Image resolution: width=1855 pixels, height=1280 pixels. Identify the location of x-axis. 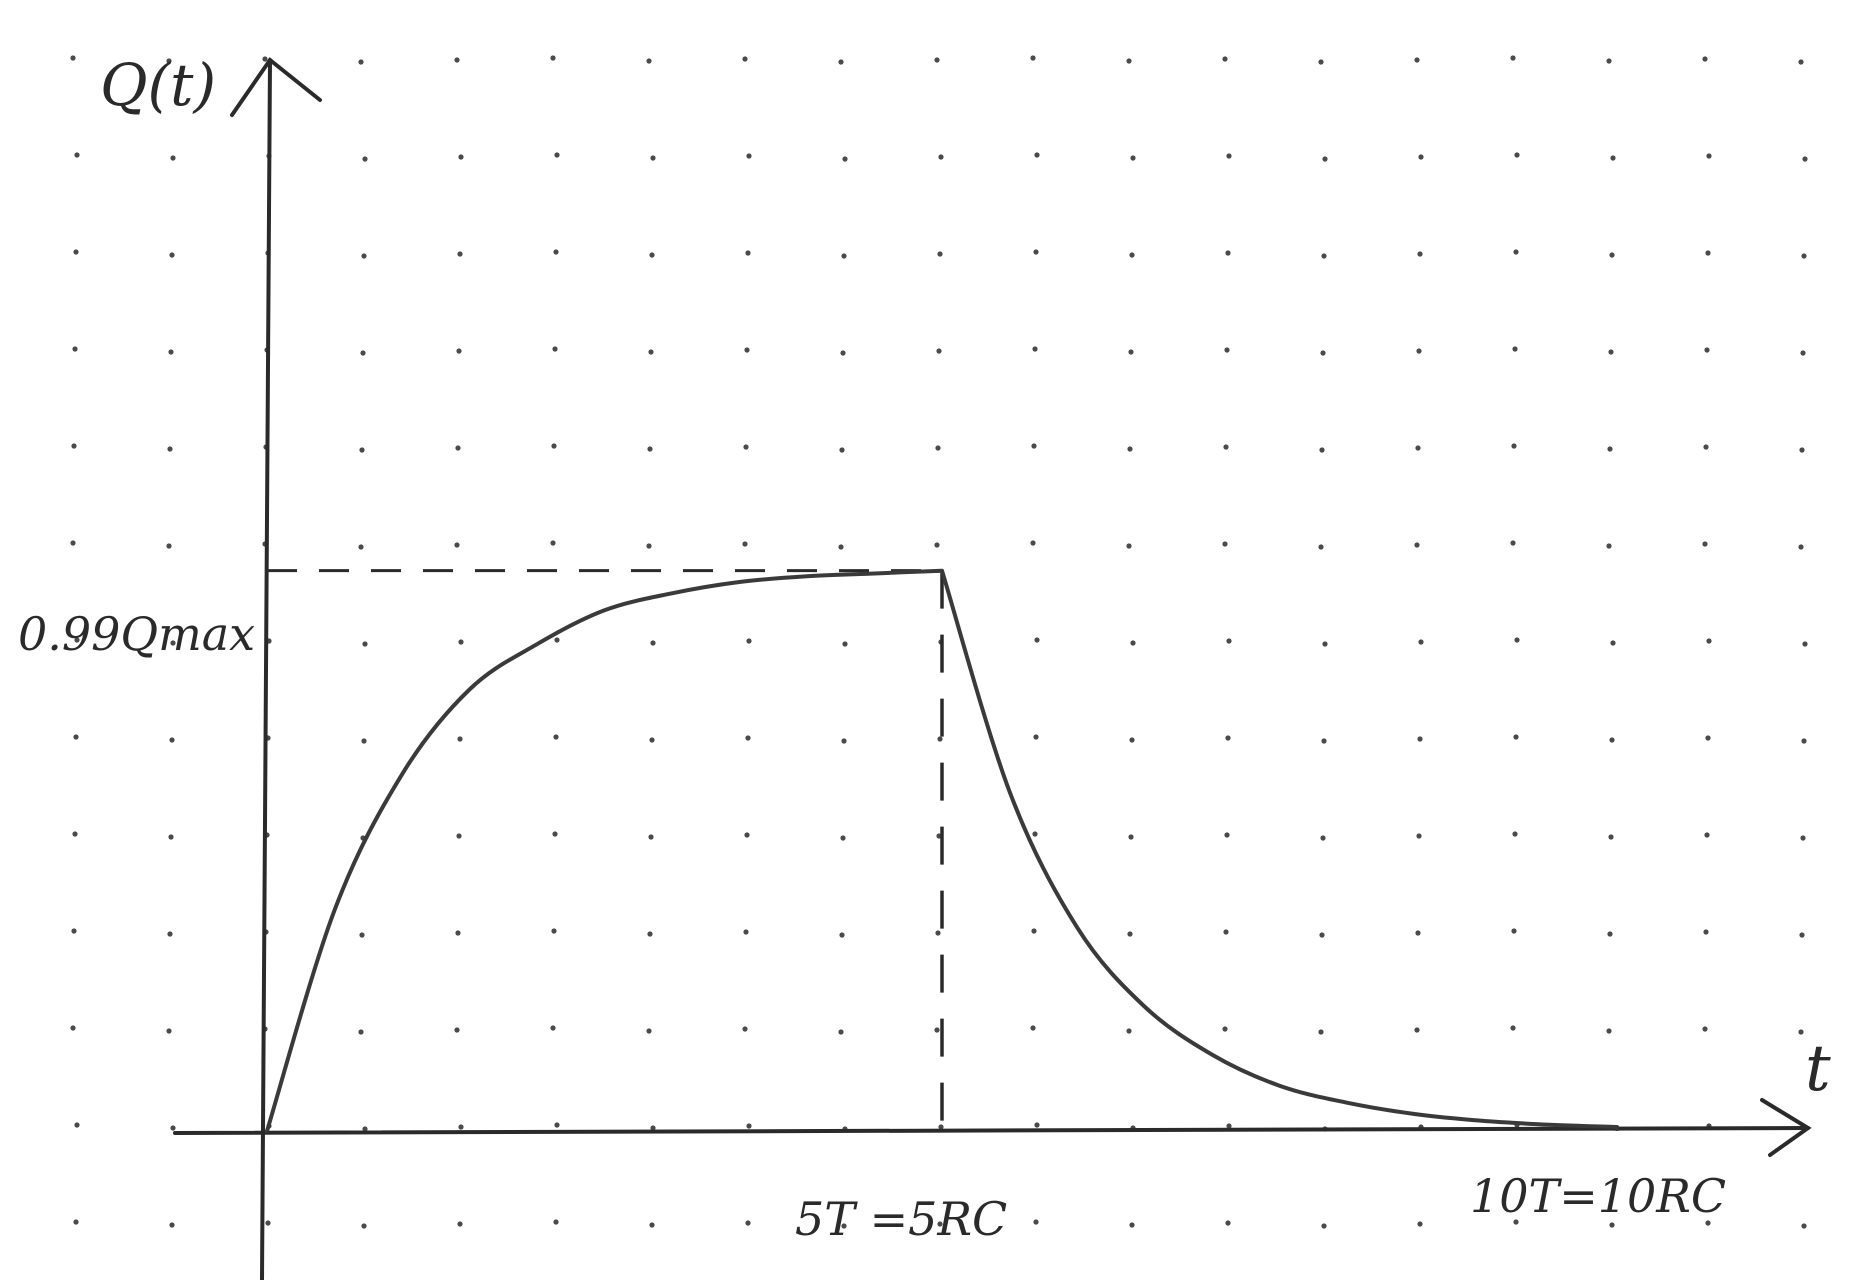
(991, 1130).